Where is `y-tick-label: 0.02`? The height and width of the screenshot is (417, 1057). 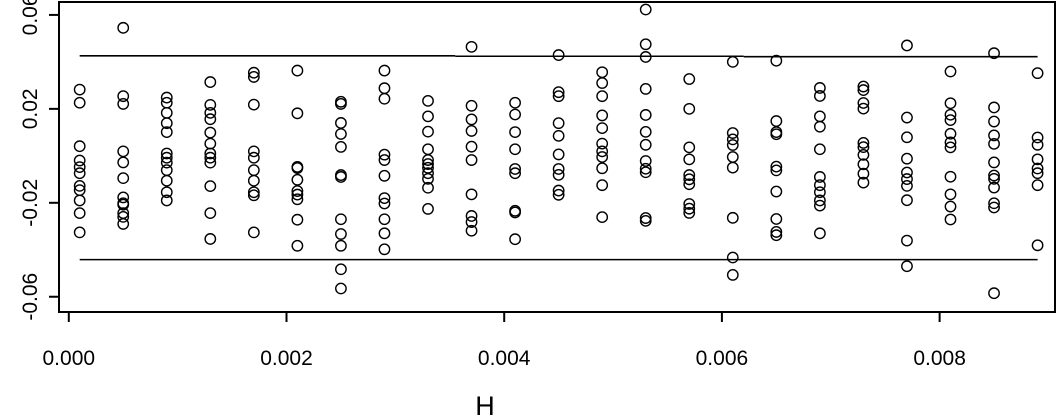 y-tick-label: 0.02 is located at coordinates (30, 108).